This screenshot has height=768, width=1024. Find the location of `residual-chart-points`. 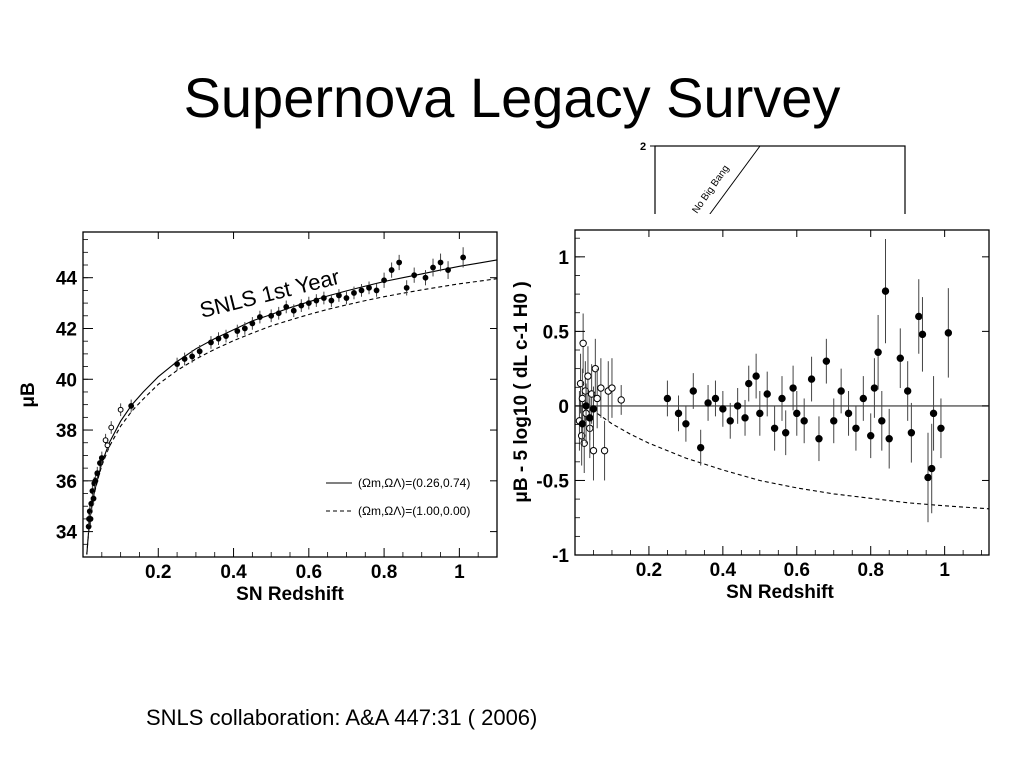

residual-chart-points is located at coordinates (764, 380).